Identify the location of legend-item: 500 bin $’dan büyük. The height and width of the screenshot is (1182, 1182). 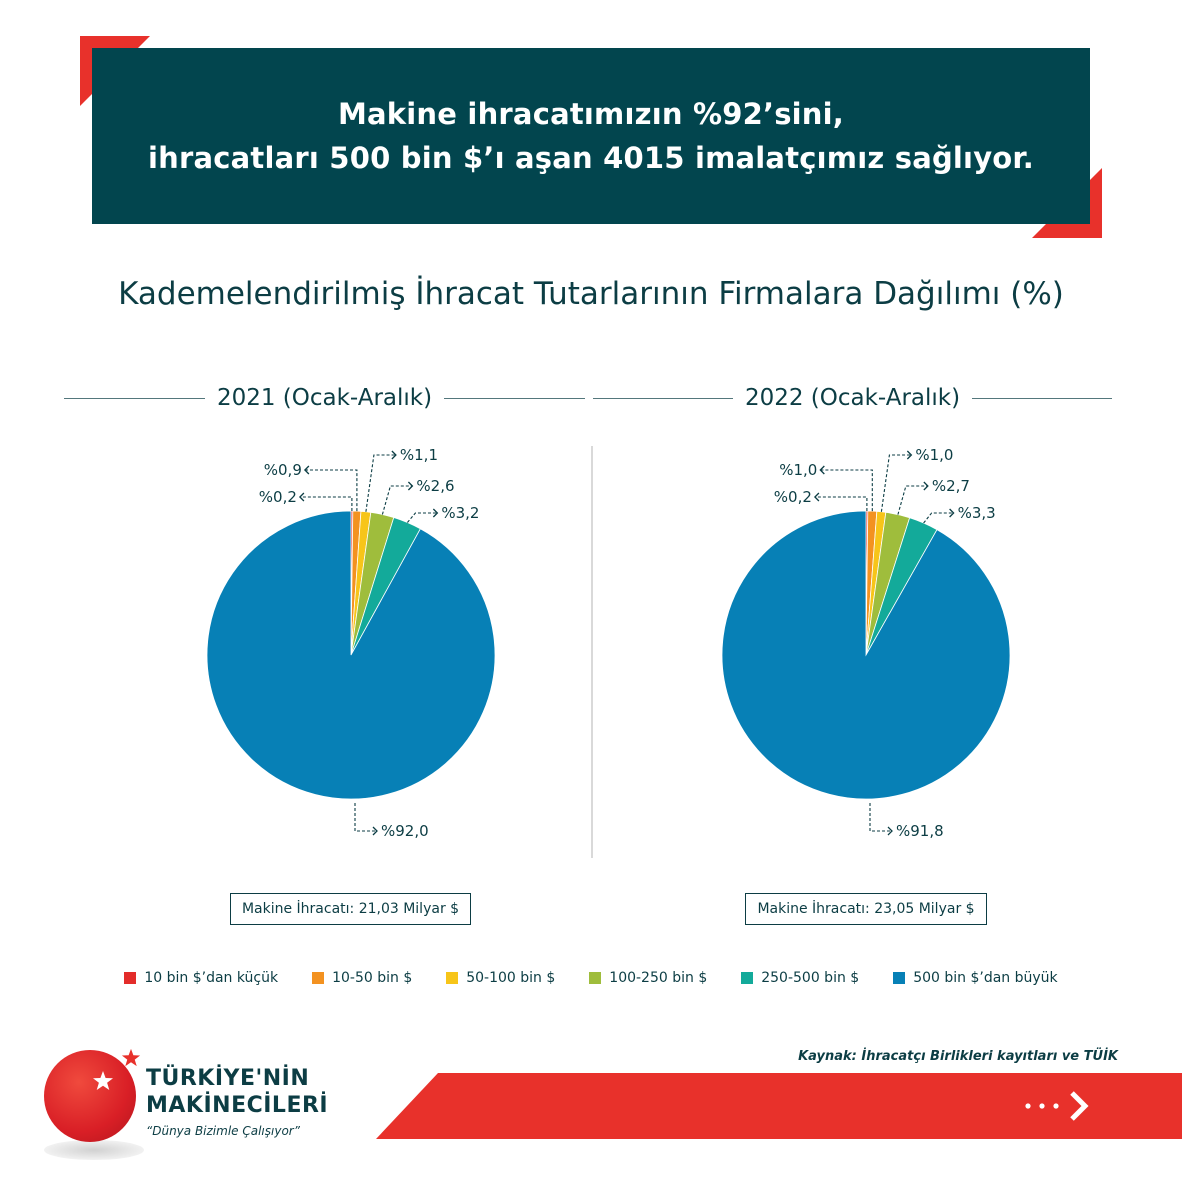
(975, 978).